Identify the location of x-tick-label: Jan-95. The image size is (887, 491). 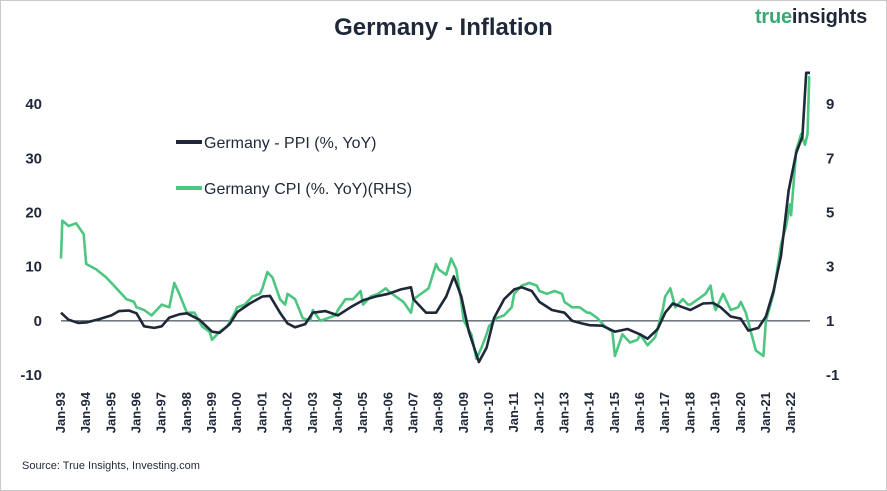
(110, 412).